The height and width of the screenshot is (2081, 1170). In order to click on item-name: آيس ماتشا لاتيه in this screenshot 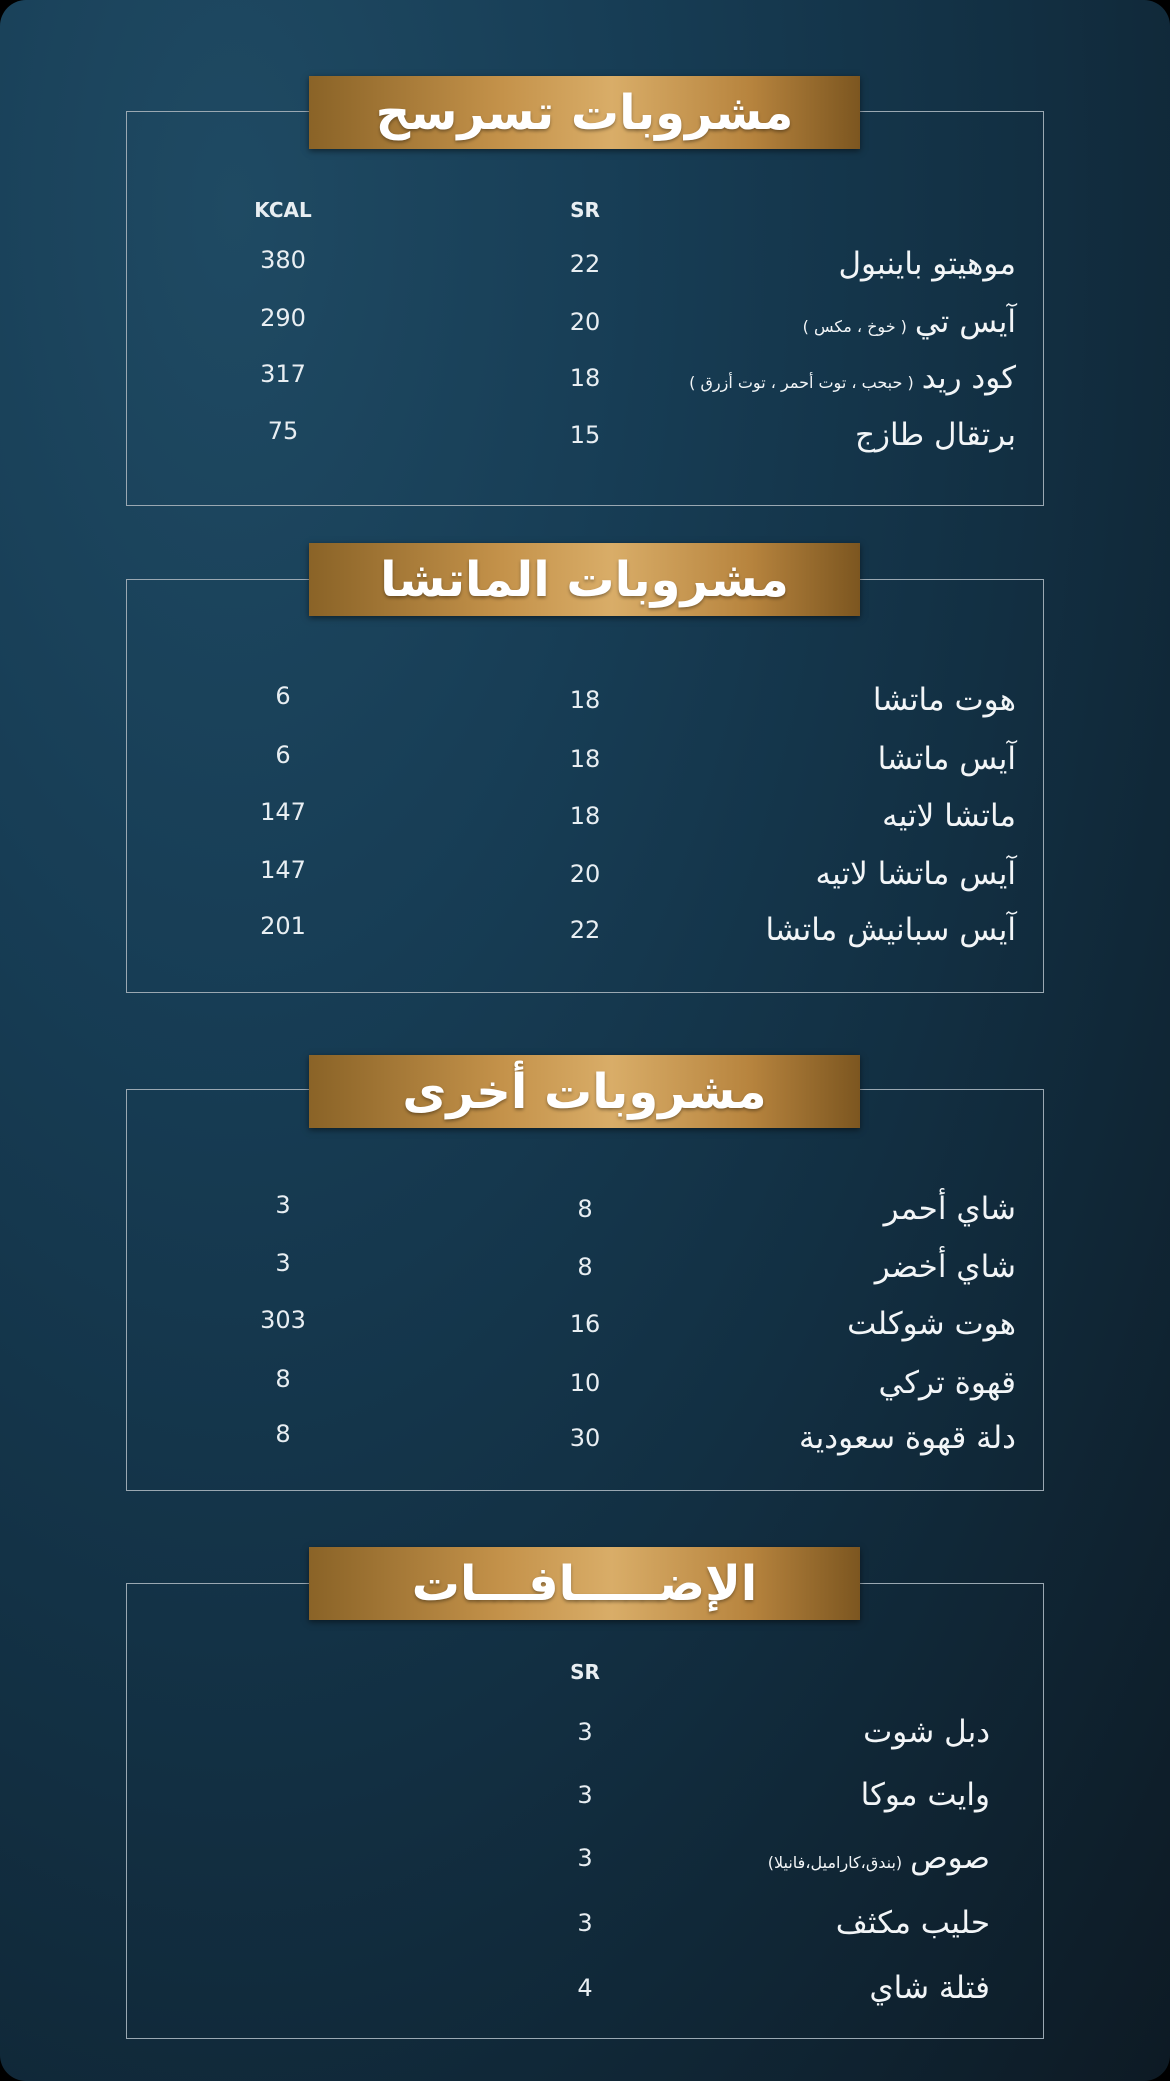, I will do `click(915, 874)`.